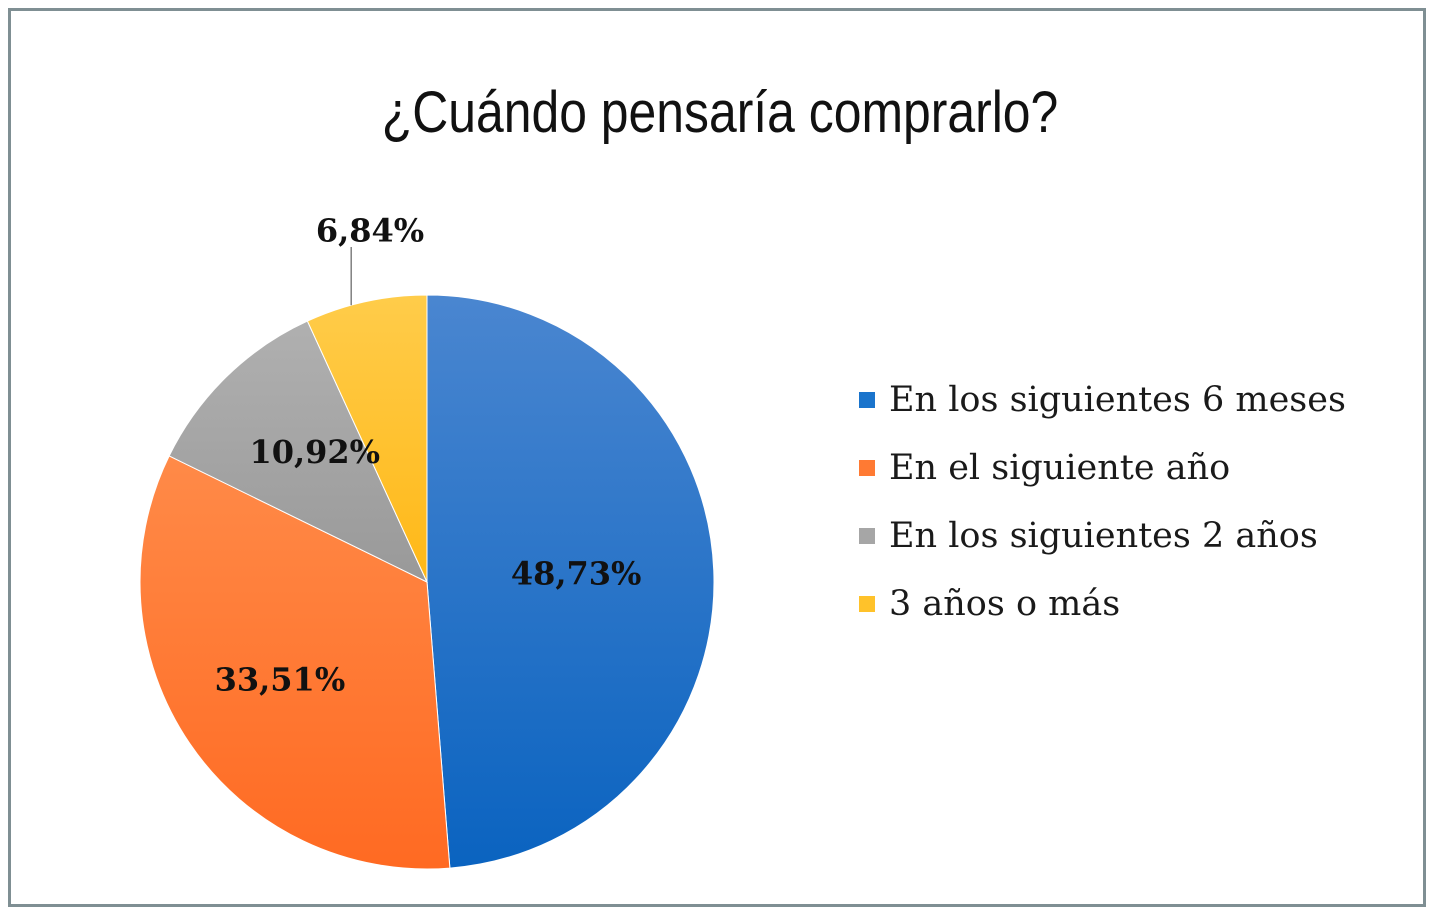  I want to click on slice-siguiente-ano, so click(295, 662).